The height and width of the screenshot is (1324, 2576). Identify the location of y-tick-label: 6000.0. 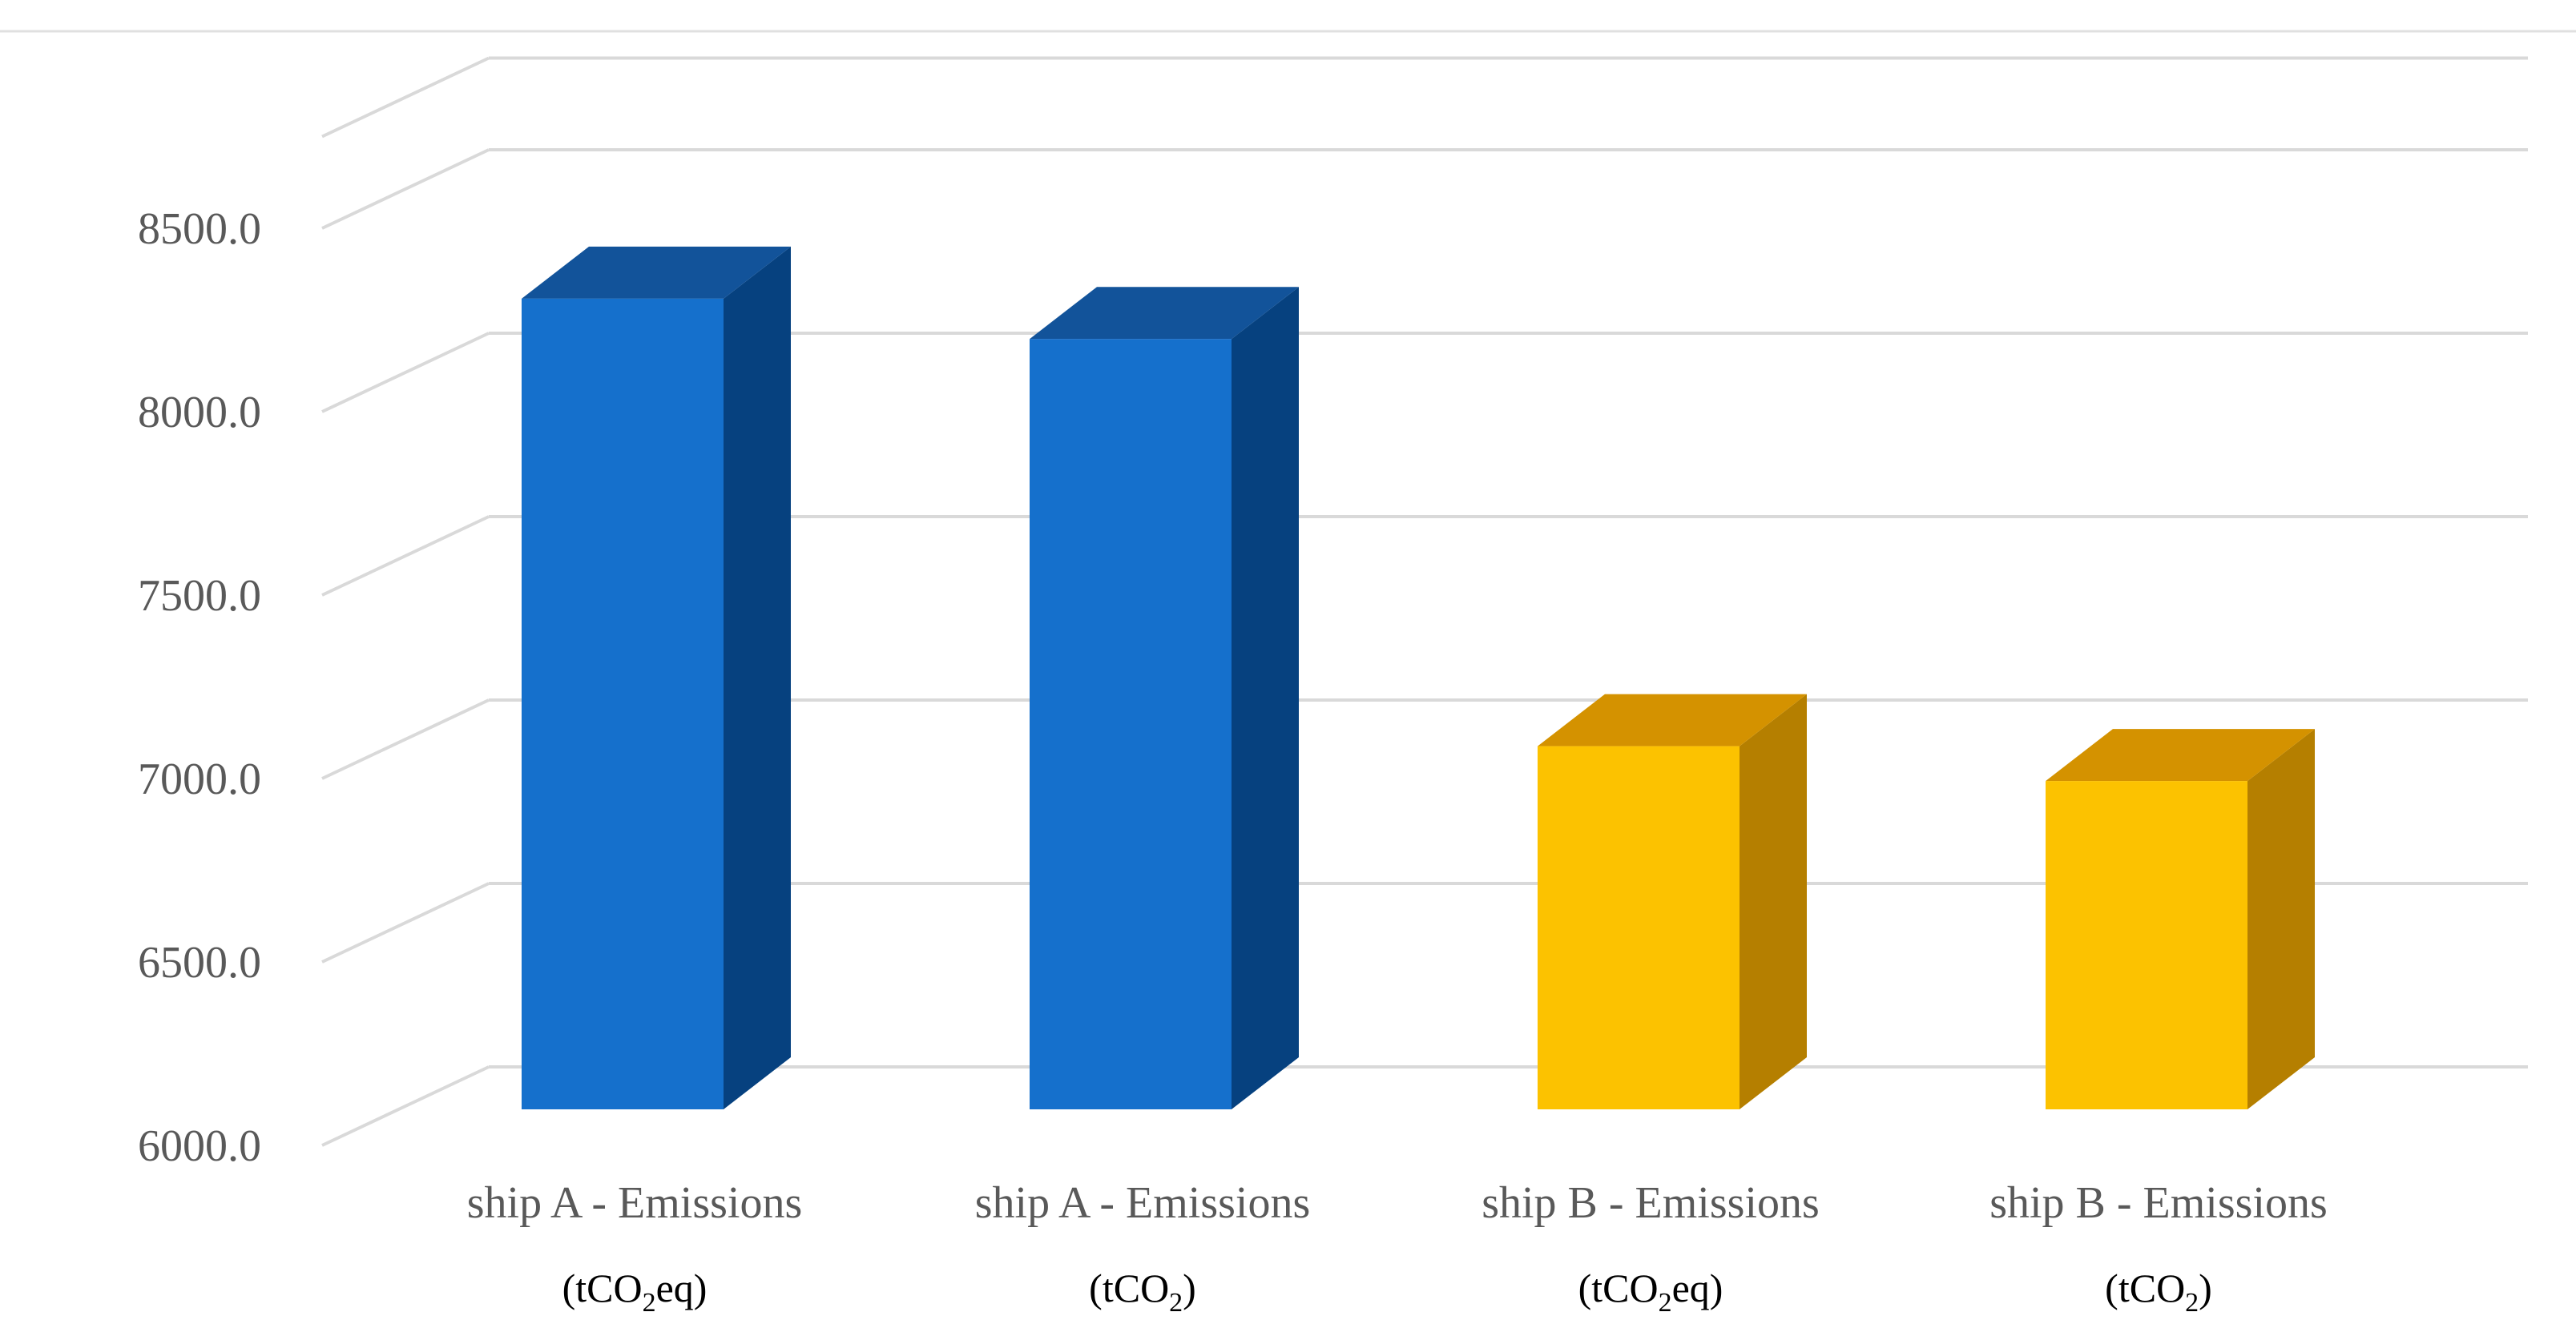
(199, 1146).